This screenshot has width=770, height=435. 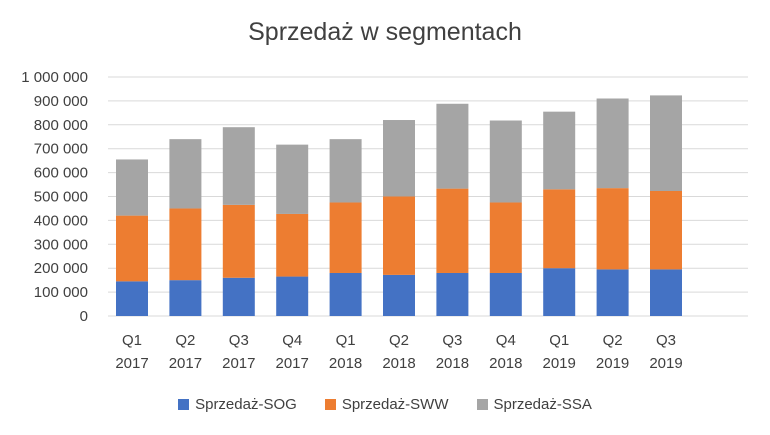 What do you see at coordinates (482, 404) in the screenshot?
I see `legend-swatch-ssa` at bounding box center [482, 404].